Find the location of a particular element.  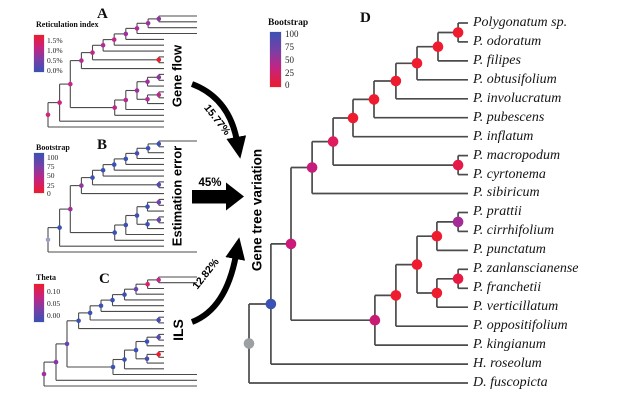

panel-a-letter: A is located at coordinates (102, 14).